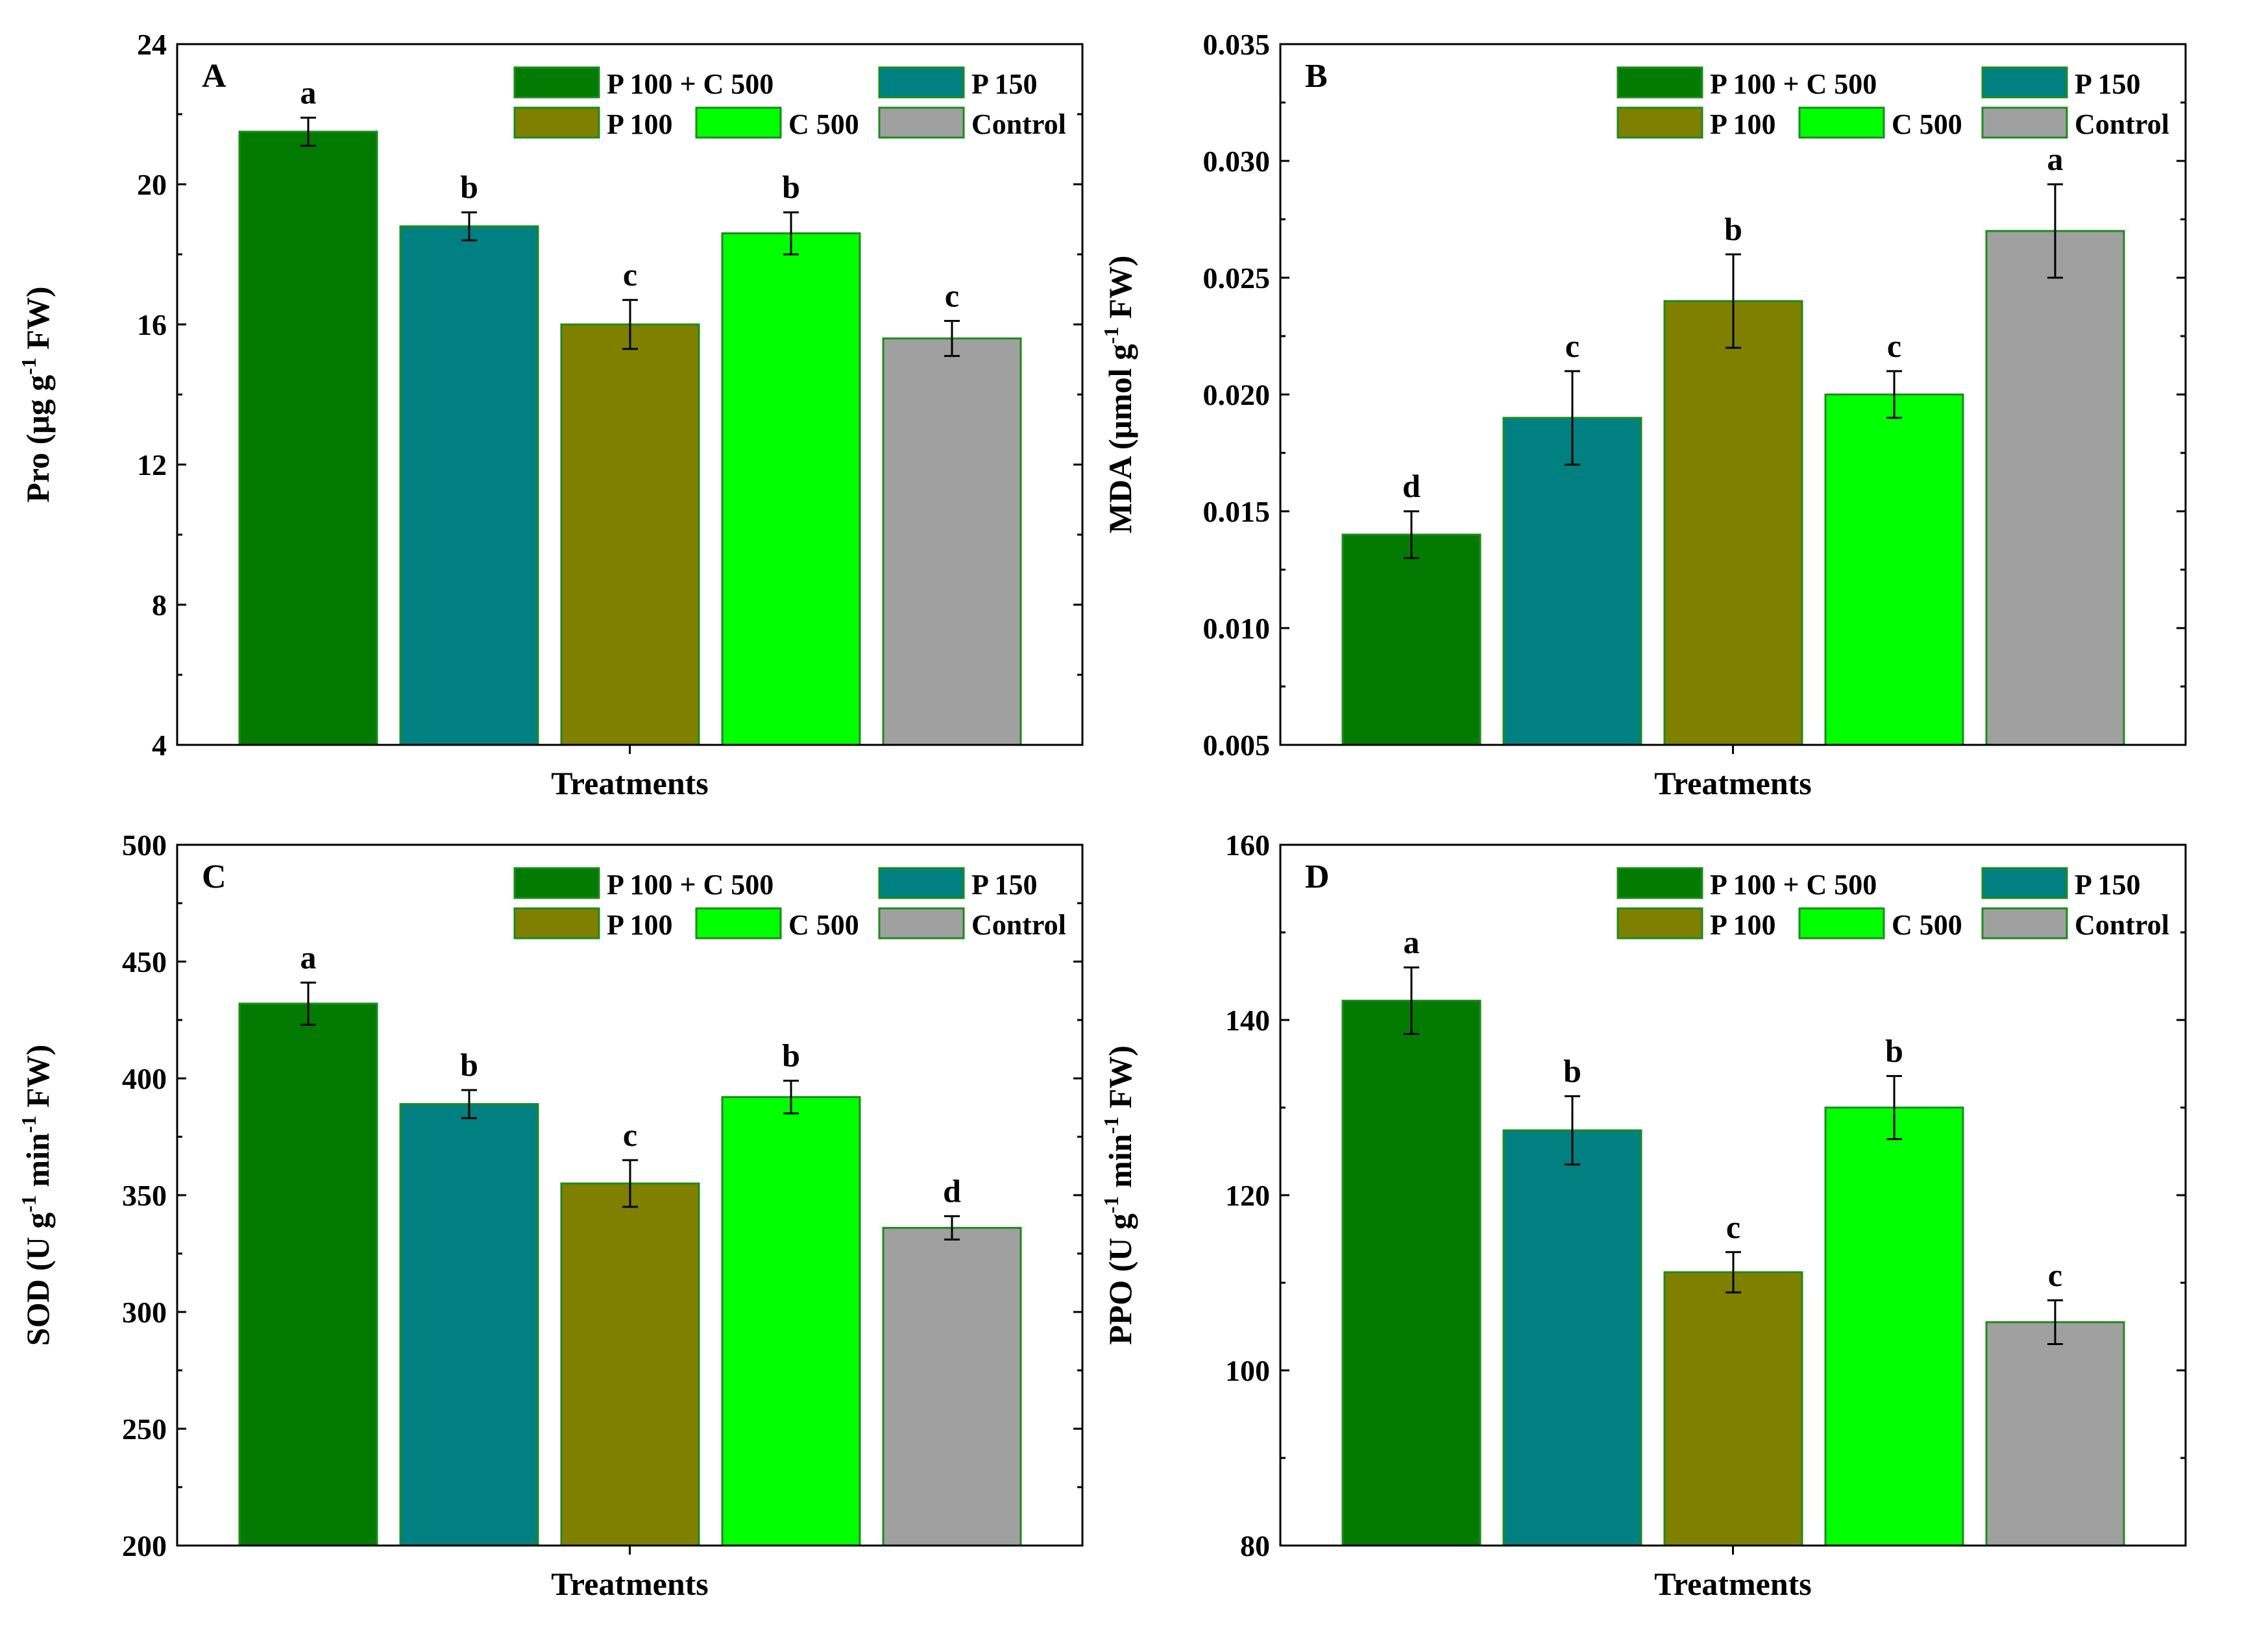  I want to click on y-tick-label: 160, so click(1247, 845).